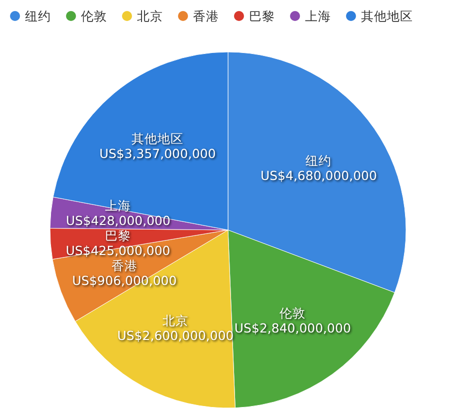 Image resolution: width=454 pixels, height=415 pixels. What do you see at coordinates (319, 160) in the screenshot?
I see `slice-label: 纽约` at bounding box center [319, 160].